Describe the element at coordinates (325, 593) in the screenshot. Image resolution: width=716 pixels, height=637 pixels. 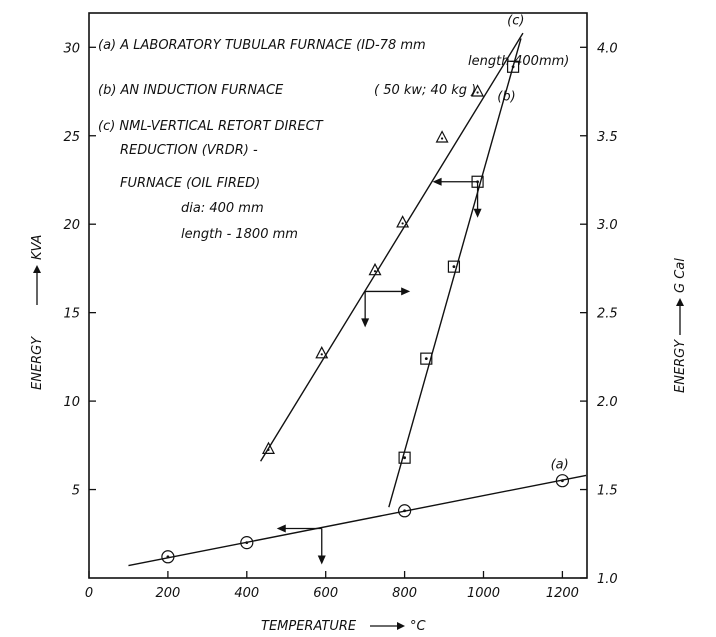
I see `x-tick-label: 600` at that location.